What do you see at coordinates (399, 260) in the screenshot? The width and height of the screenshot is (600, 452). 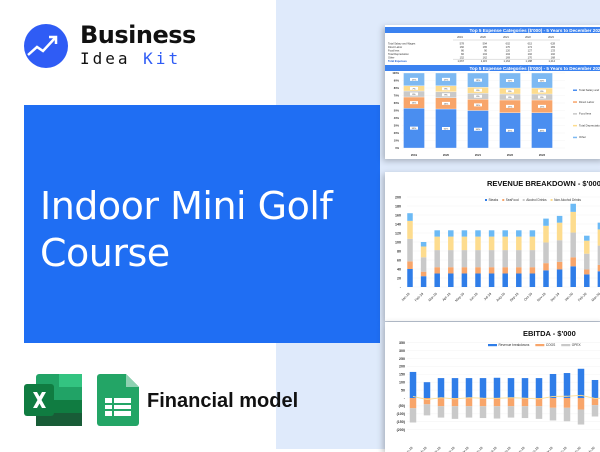 I see `y-tick-label: 60` at bounding box center [399, 260].